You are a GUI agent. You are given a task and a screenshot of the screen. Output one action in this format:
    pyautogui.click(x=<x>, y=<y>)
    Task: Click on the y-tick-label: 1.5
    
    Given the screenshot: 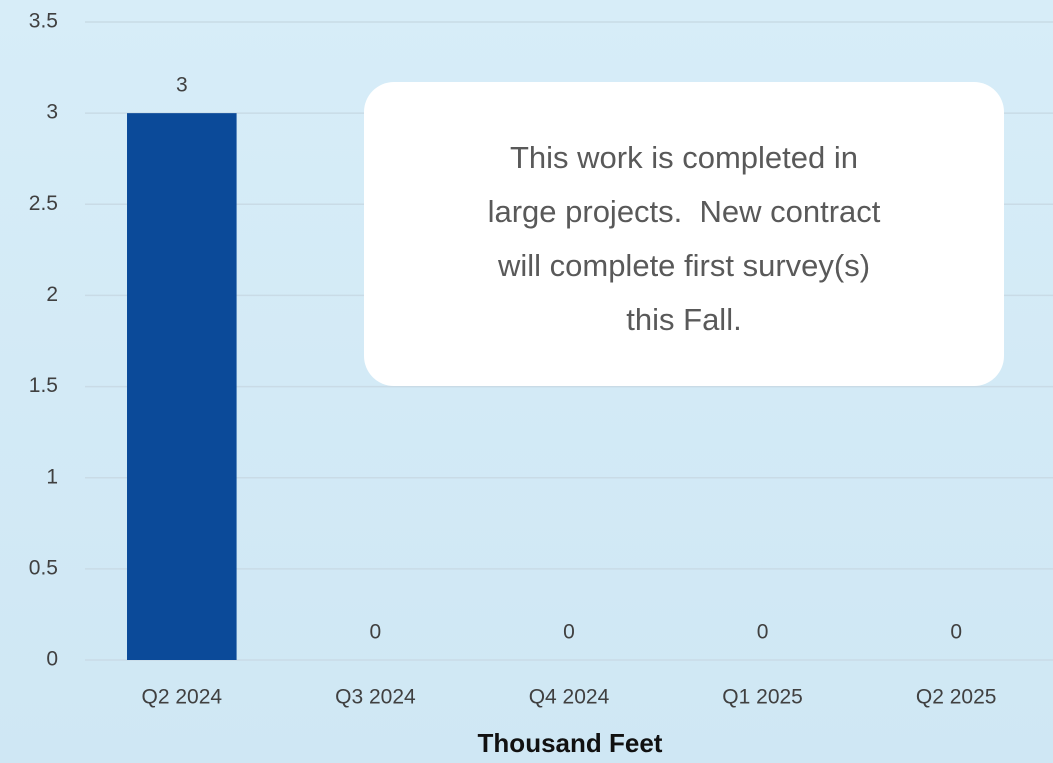 What is the action you would take?
    pyautogui.click(x=43, y=385)
    